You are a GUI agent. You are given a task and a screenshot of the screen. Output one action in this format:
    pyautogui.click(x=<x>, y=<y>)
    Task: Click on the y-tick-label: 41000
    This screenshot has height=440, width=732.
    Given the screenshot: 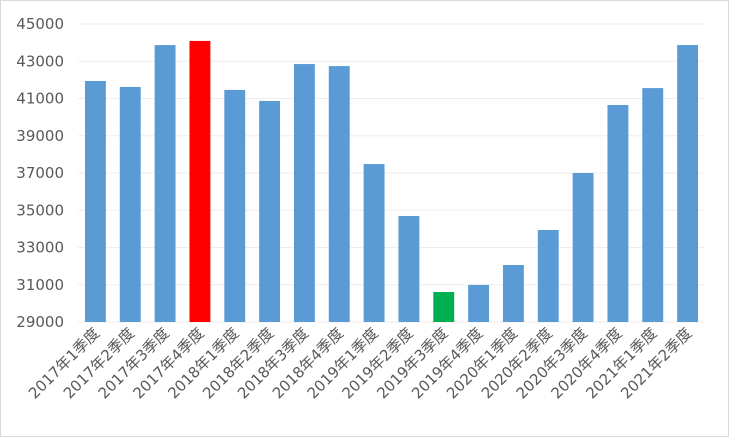 What is the action you would take?
    pyautogui.click(x=40, y=99)
    